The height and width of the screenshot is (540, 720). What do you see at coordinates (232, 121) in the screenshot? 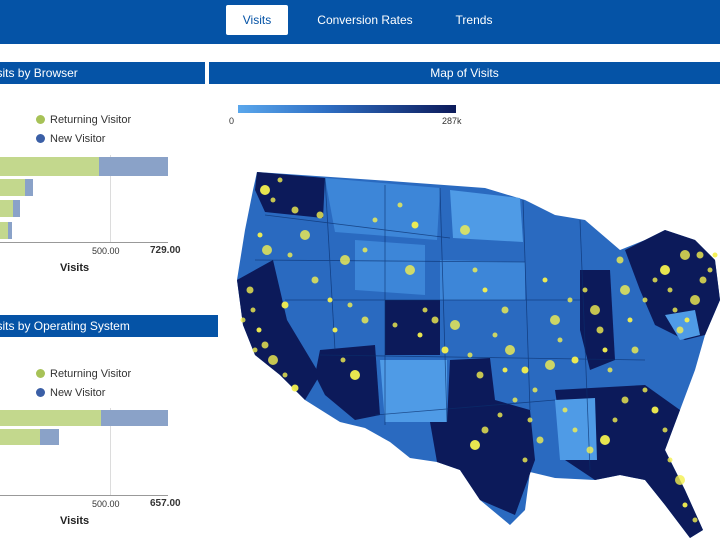
I see `scale-min-label: 0` at bounding box center [232, 121].